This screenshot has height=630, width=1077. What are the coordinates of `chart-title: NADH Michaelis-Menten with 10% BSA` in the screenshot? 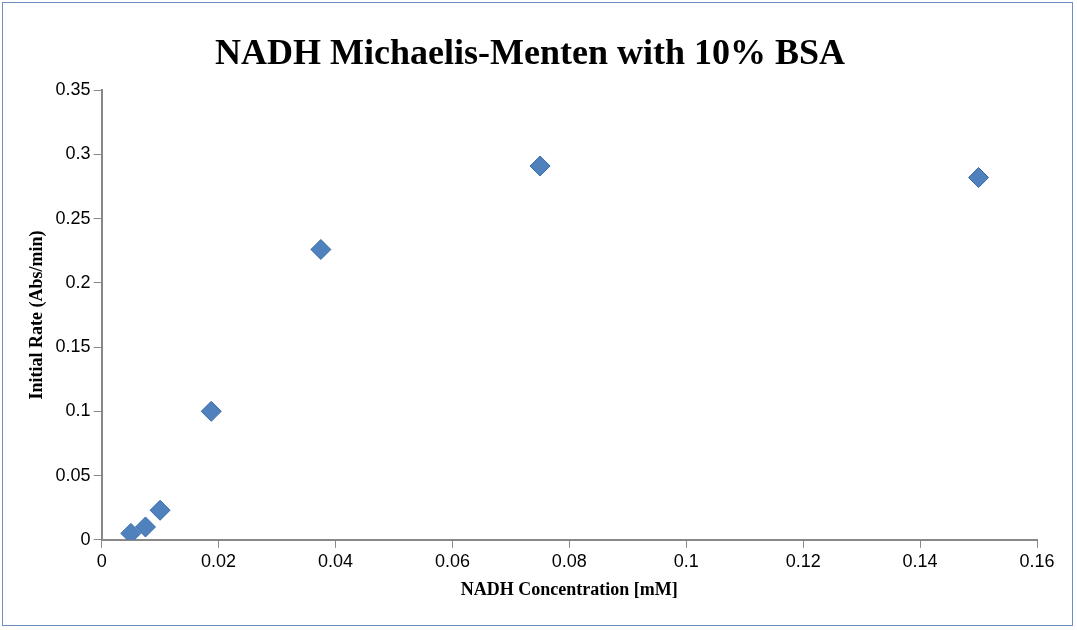 It's located at (530, 51).